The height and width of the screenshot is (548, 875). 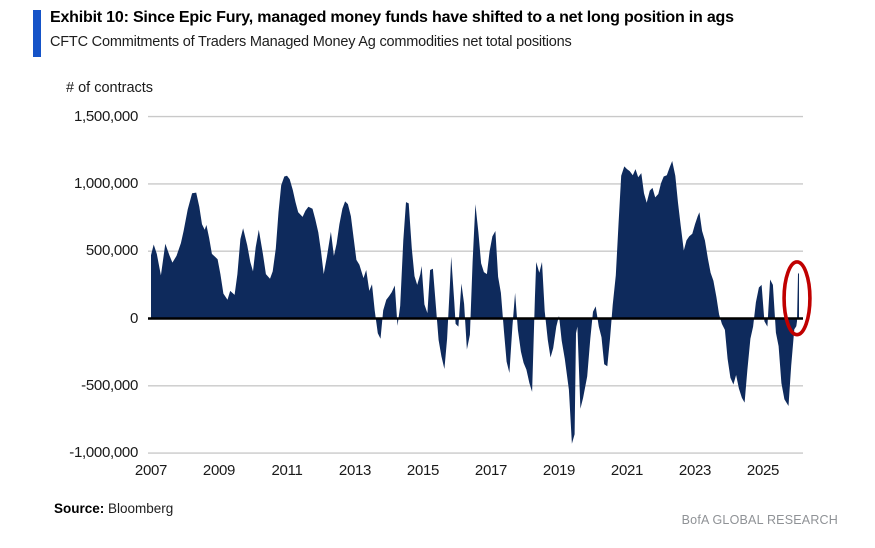 I want to click on y-tick-label: 1,000,000, so click(x=105, y=183).